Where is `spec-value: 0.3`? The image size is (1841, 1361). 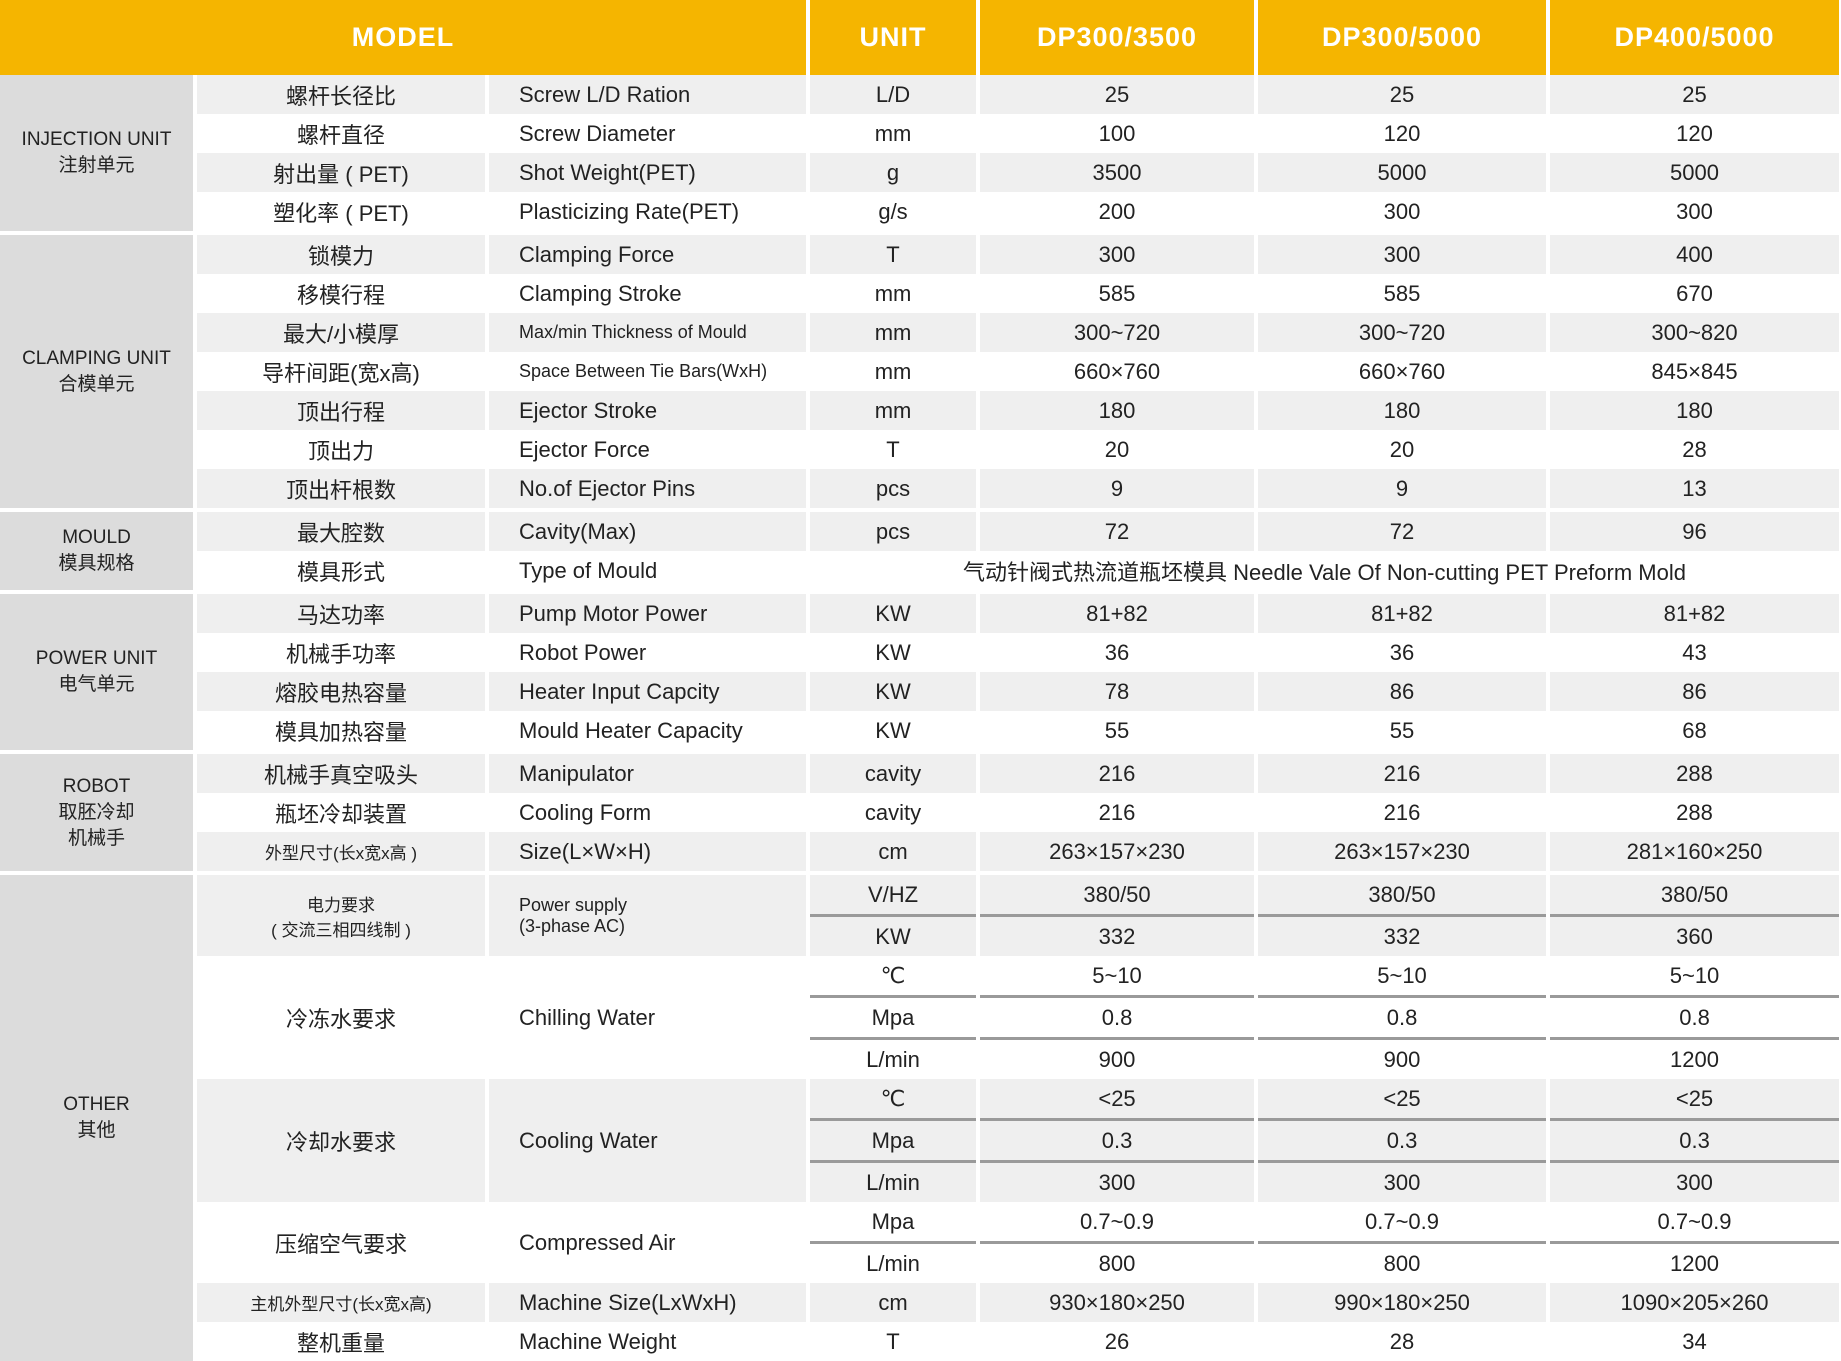 spec-value: 0.3 is located at coordinates (1403, 1140).